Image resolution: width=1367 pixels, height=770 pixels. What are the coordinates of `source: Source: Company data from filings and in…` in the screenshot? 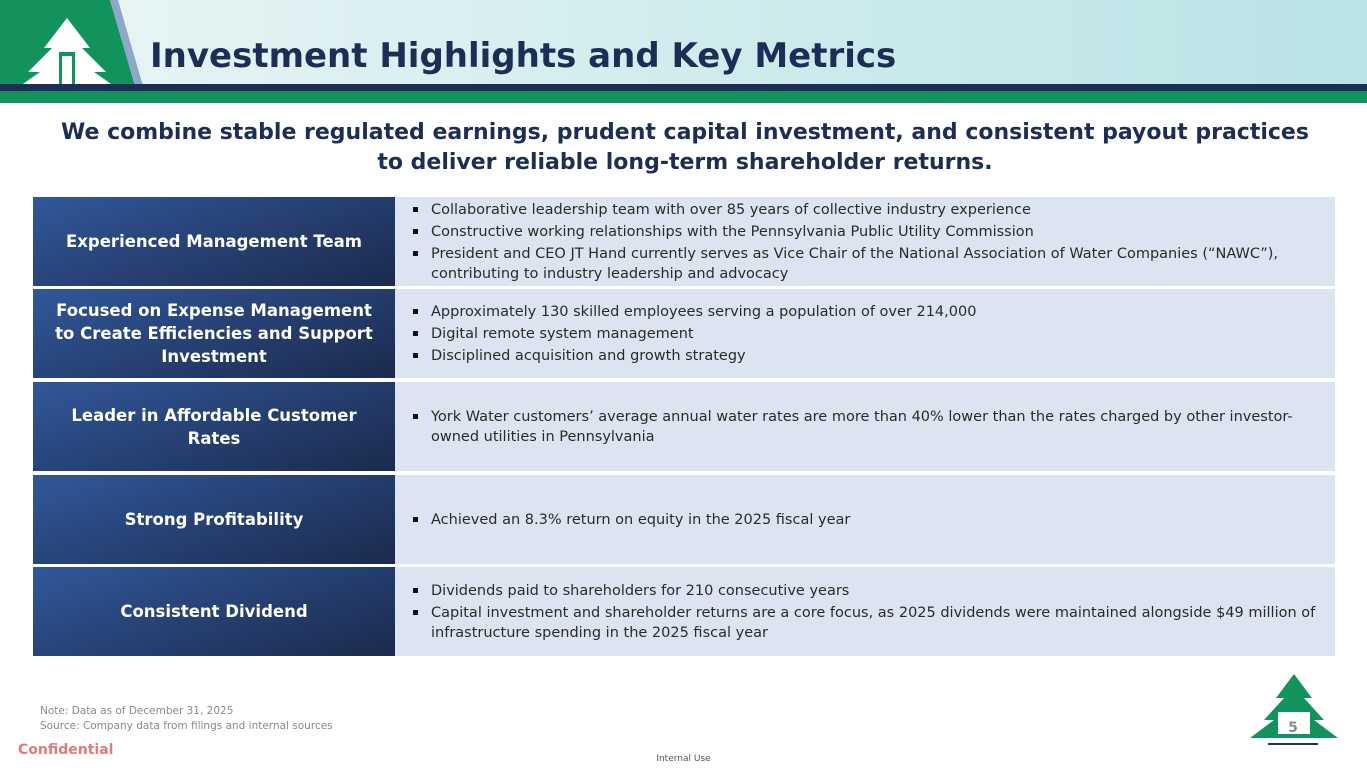 It's located at (186, 726).